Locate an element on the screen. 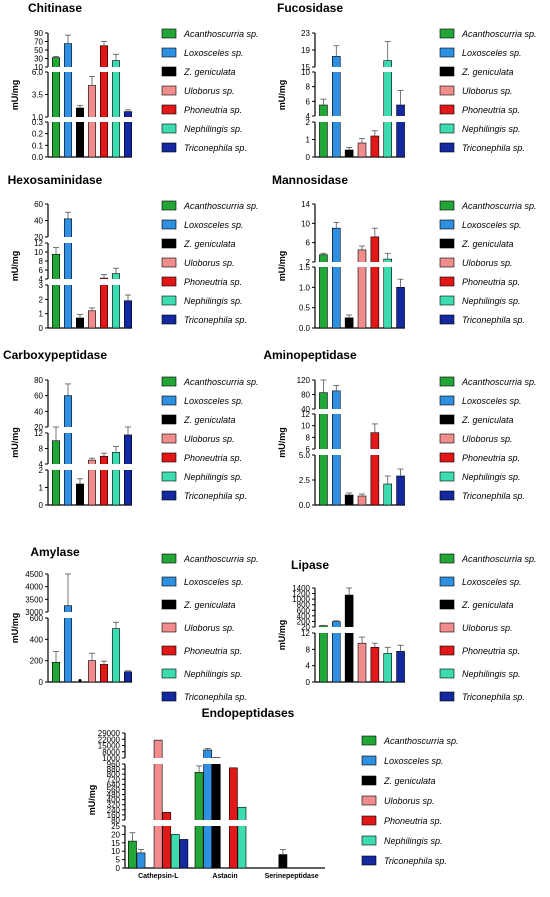 This screenshot has width=550, height=897. chart-title: Fucosidase is located at coordinates (310, 8).